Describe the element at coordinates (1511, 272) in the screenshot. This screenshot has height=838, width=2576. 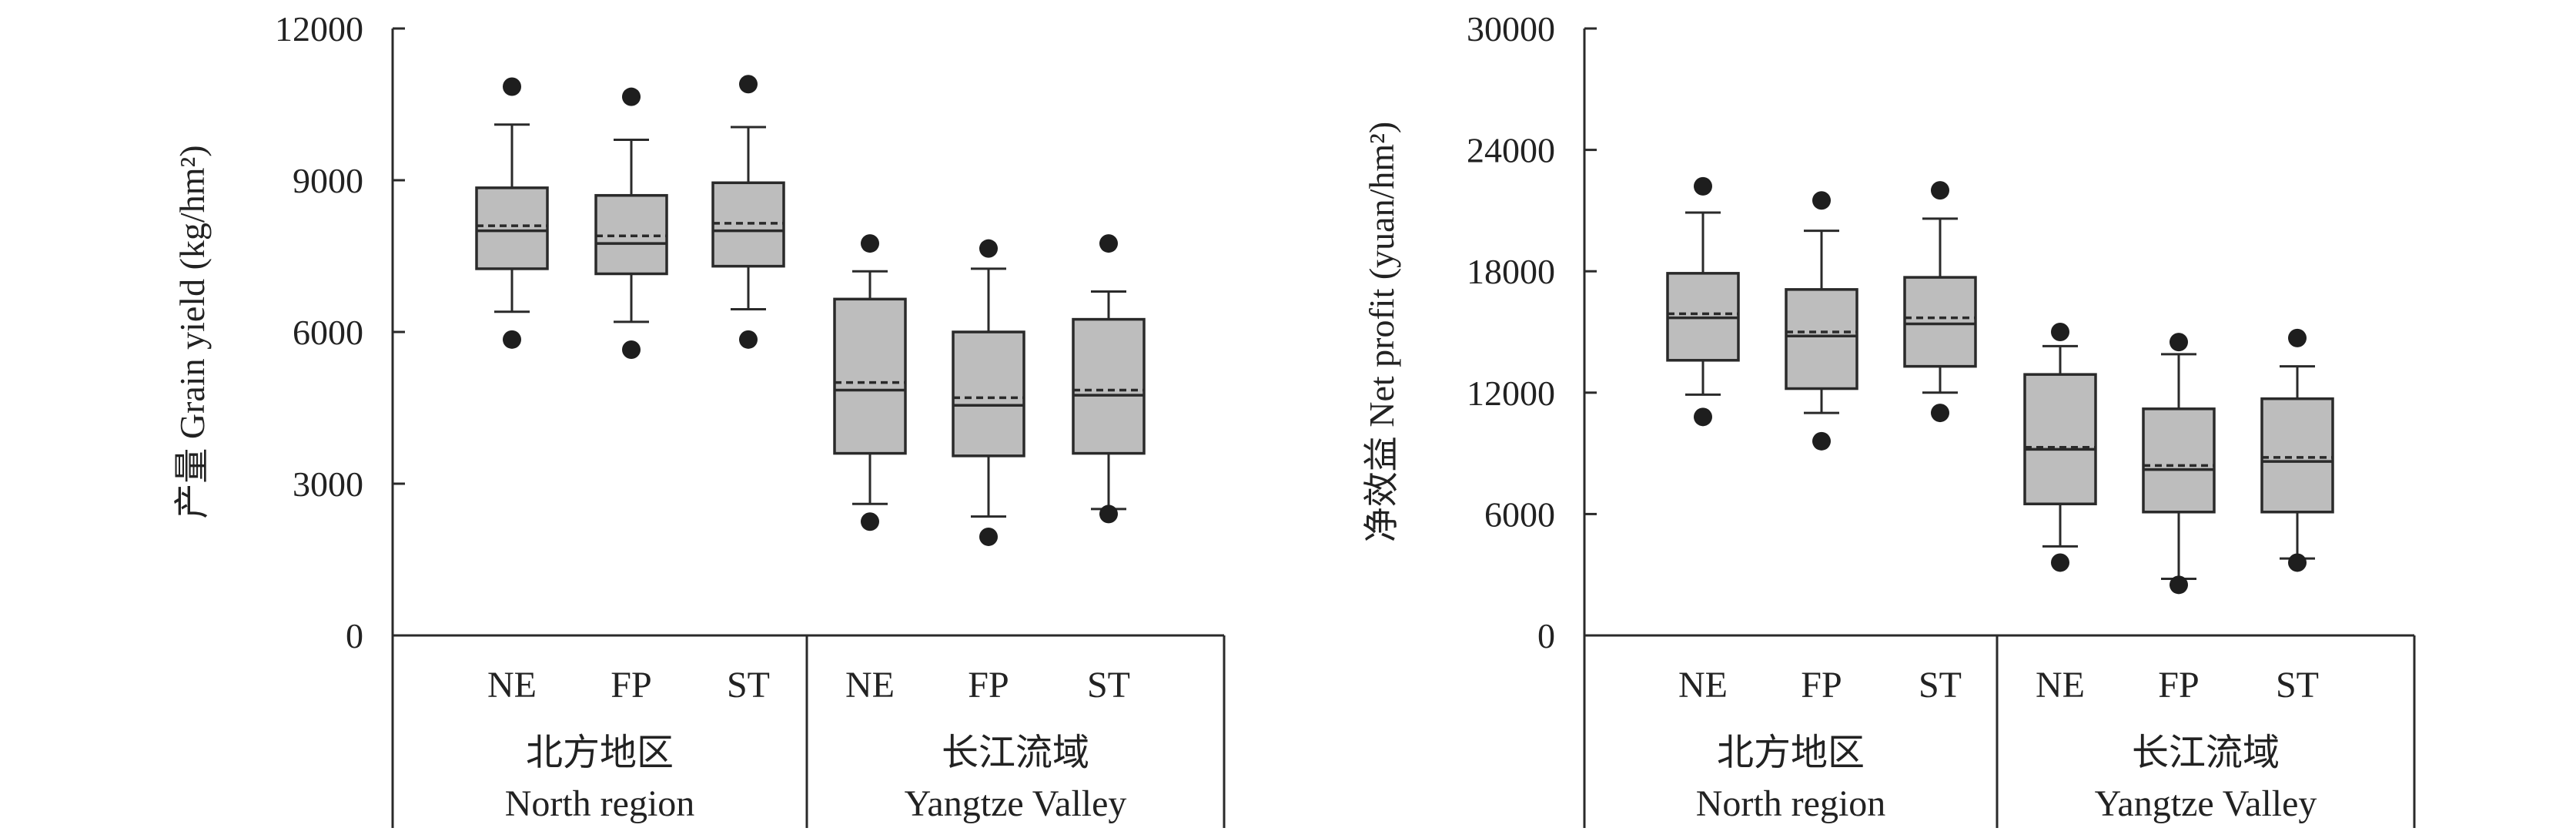
I see `y-tick-label: 18000` at that location.